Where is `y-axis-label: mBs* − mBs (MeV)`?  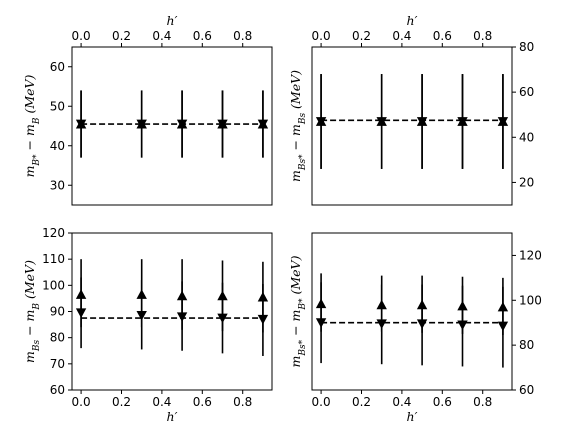 y-axis-label: mBs* − mBs (MeV) is located at coordinates (298, 126).